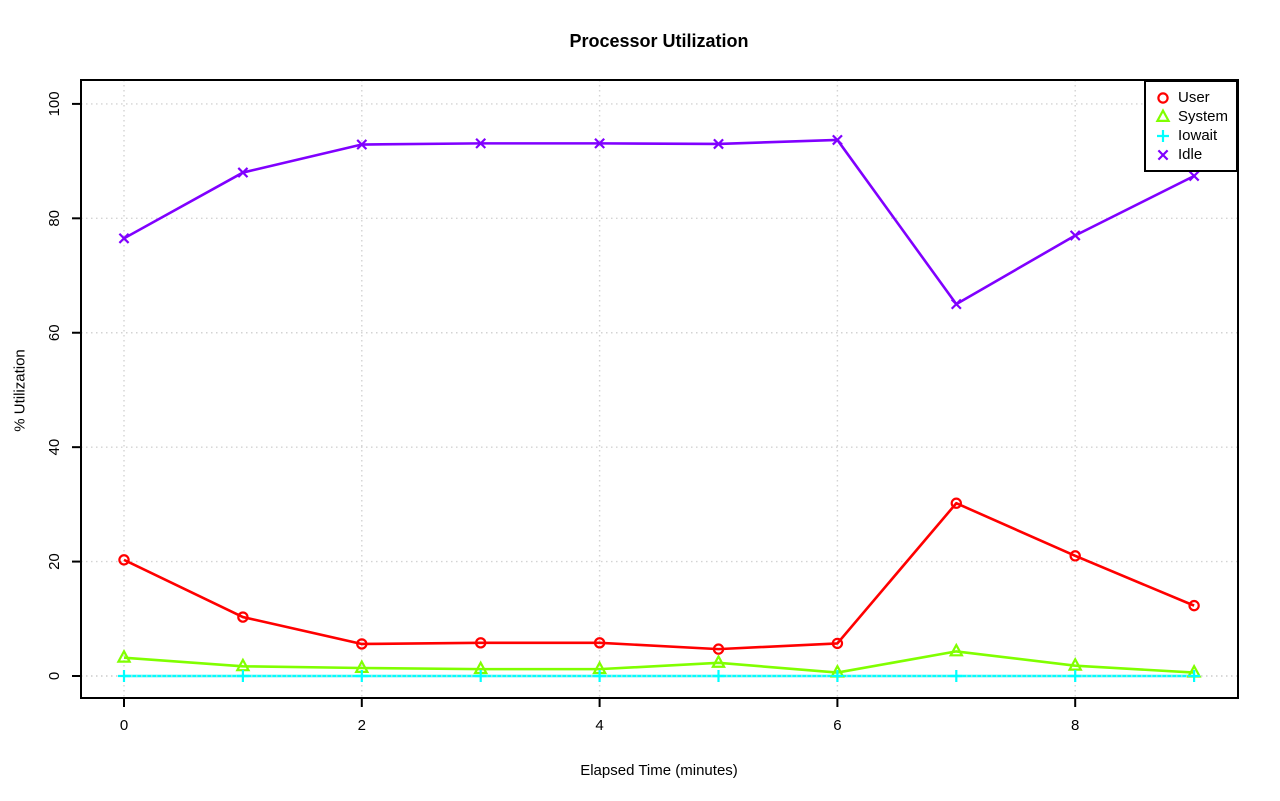 The image size is (1280, 801). I want to click on legend-triangle-icon, so click(1163, 114).